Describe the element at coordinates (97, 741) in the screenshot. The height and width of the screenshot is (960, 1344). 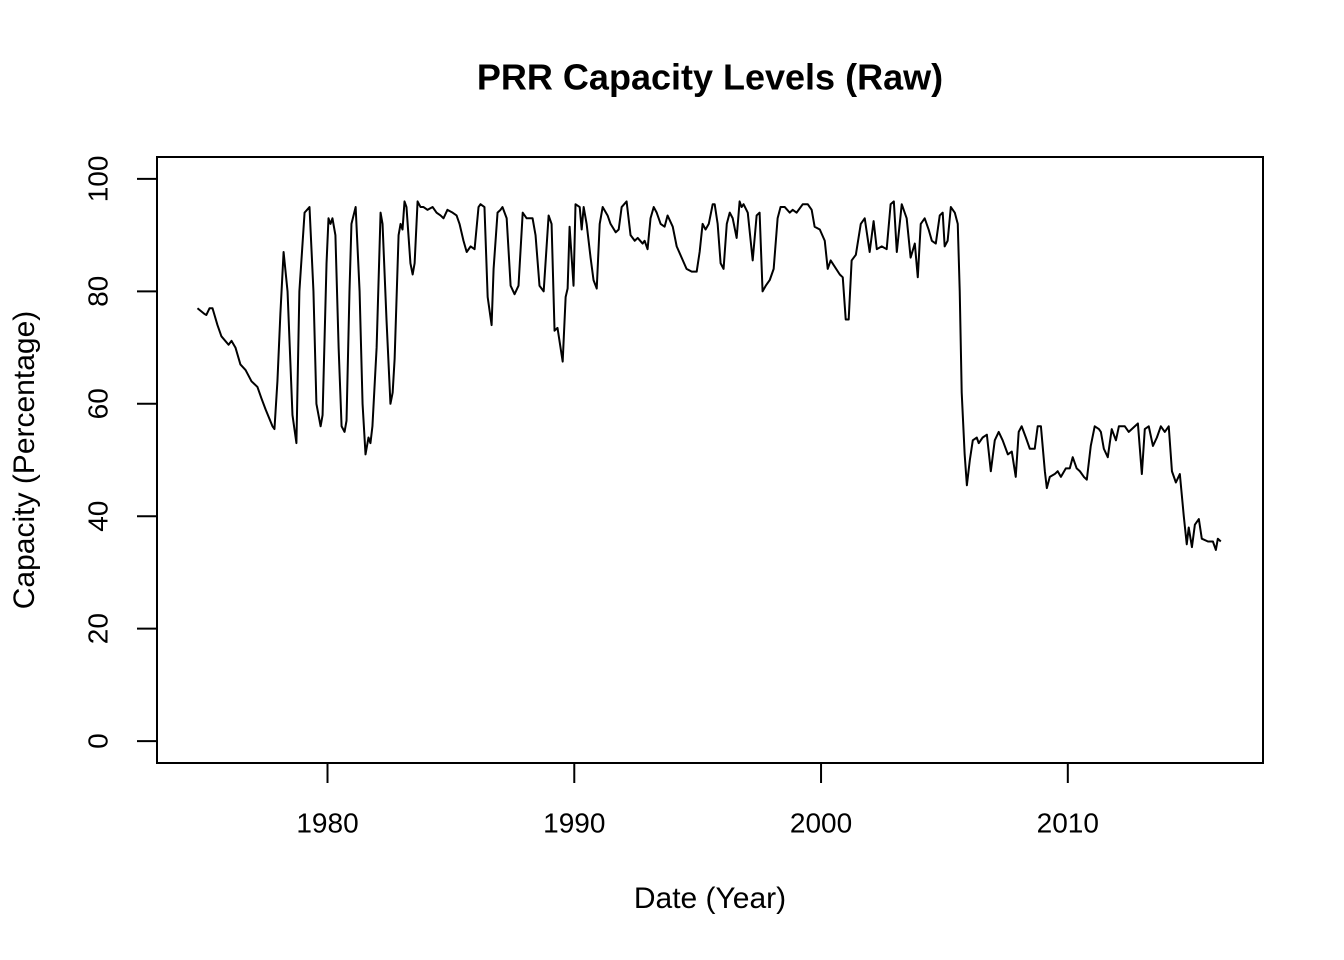
I see `y-tick-label: 0` at that location.